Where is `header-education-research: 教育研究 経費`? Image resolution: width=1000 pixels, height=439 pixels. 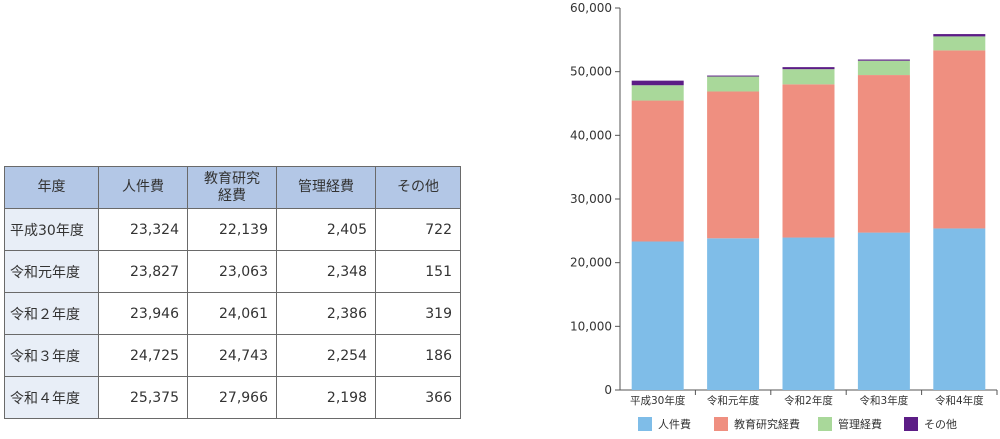
header-education-research: 教育研究 経費 is located at coordinates (232, 187).